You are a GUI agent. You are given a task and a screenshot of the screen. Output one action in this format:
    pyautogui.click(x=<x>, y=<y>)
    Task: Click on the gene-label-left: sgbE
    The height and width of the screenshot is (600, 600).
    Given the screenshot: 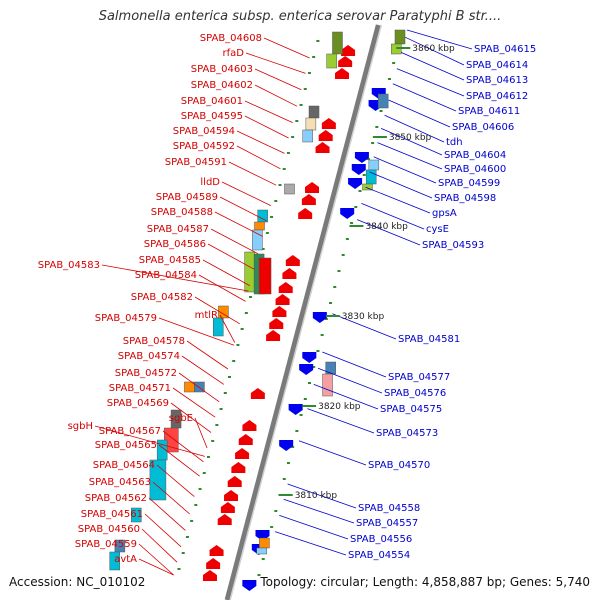 What is the action you would take?
    pyautogui.click(x=181, y=418)
    